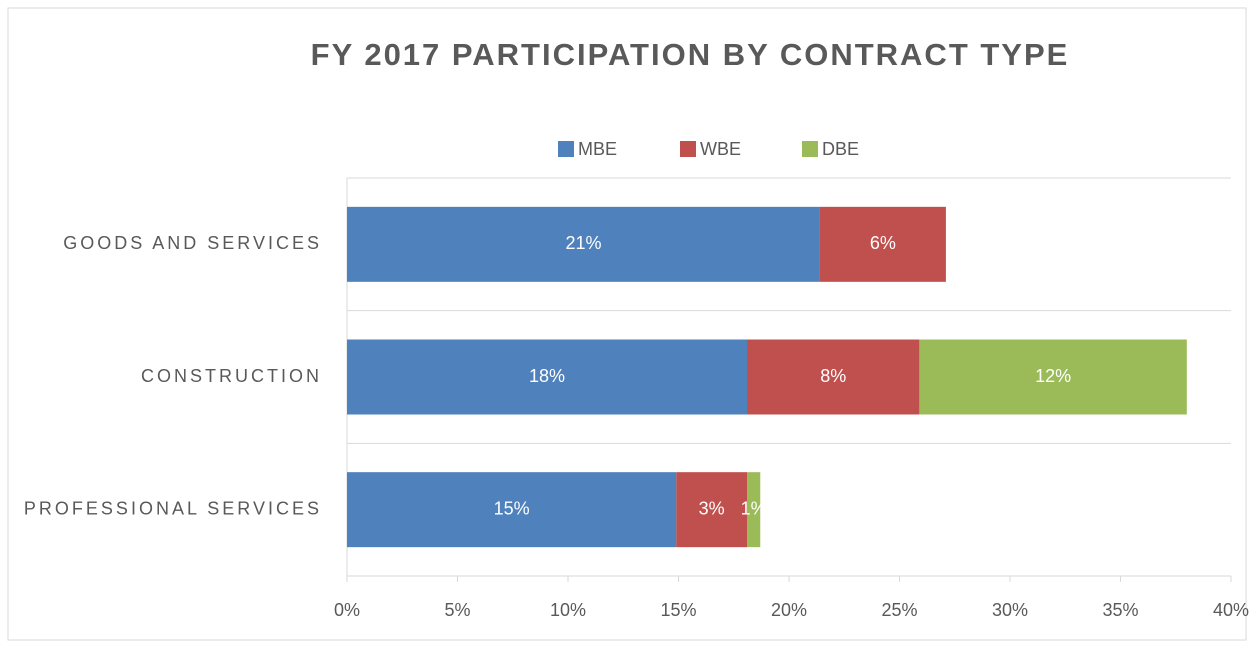 Image resolution: width=1254 pixels, height=648 pixels. Describe the element at coordinates (597, 149) in the screenshot. I see `legend-label: MBE` at that location.